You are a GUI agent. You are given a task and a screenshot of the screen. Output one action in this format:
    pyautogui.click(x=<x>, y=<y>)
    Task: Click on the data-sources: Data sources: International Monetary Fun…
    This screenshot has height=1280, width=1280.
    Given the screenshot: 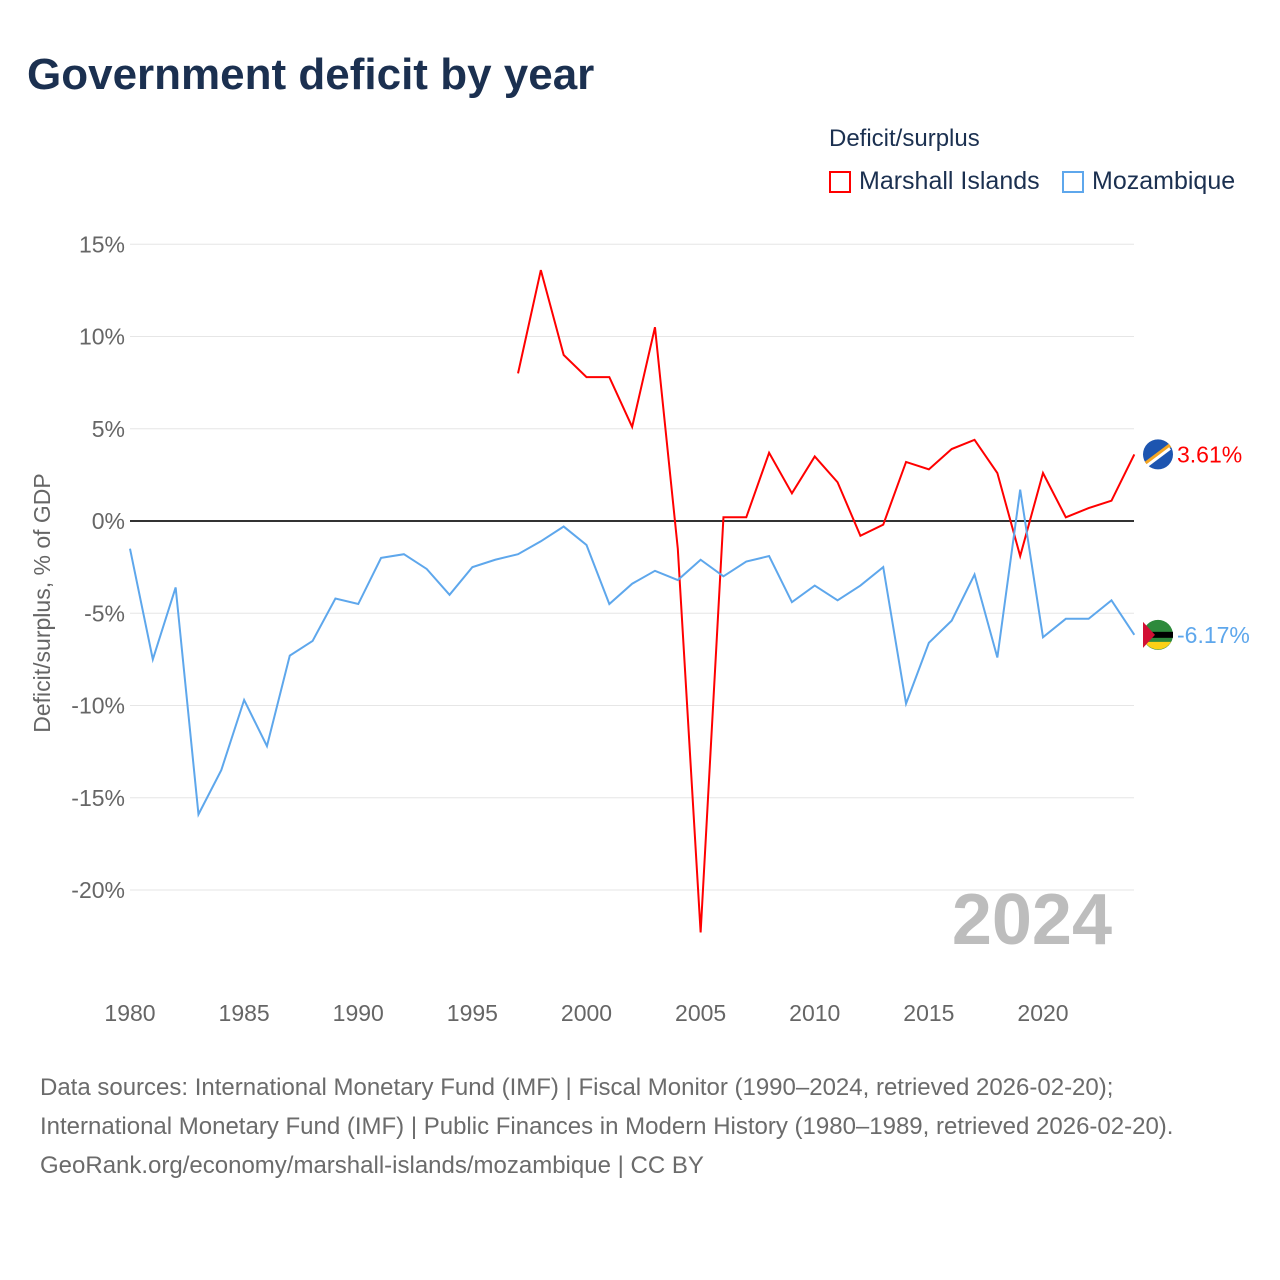 What is the action you would take?
    pyautogui.click(x=607, y=1107)
    